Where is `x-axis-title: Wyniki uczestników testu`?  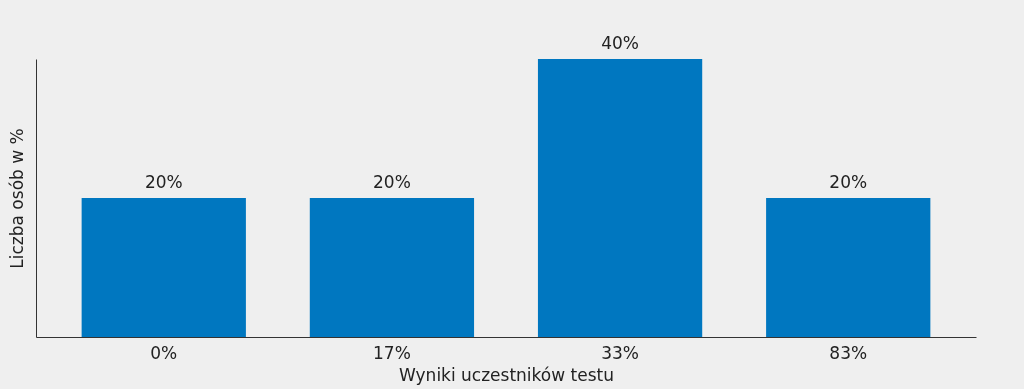 x-axis-title: Wyniki uczestników testu is located at coordinates (506, 374).